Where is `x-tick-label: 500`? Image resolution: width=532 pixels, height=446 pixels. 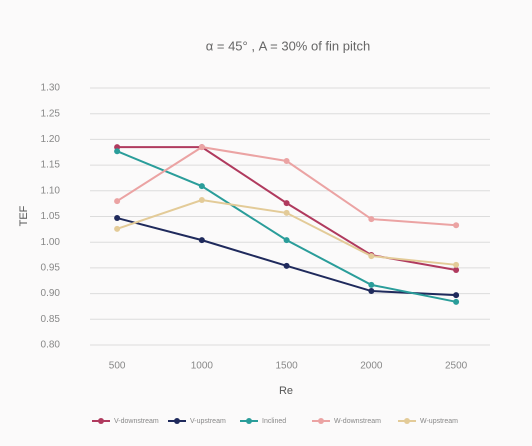 x-tick-label: 500 is located at coordinates (117, 366).